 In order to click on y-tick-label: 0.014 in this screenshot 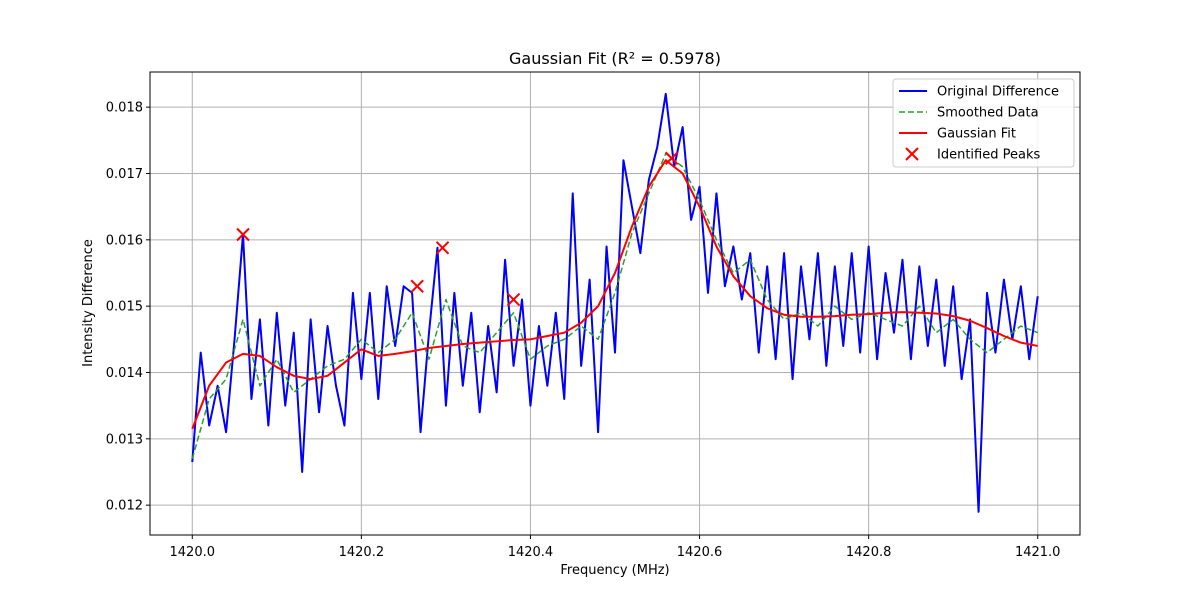, I will do `click(124, 373)`.